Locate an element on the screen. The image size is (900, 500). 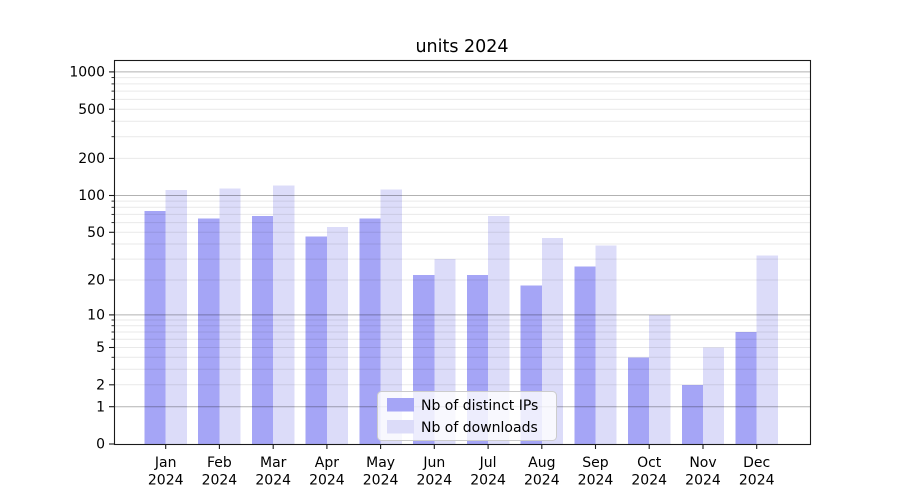
bar-downloads-feb is located at coordinates (230, 316).